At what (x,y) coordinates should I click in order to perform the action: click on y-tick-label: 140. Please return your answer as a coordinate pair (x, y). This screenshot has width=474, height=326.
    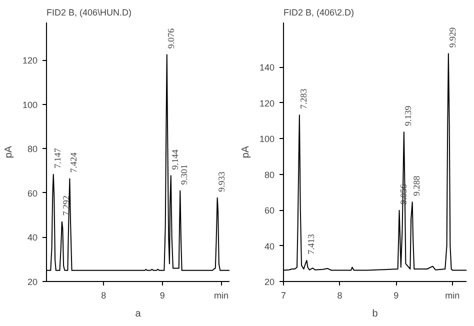
    Looking at the image, I should click on (267, 67).